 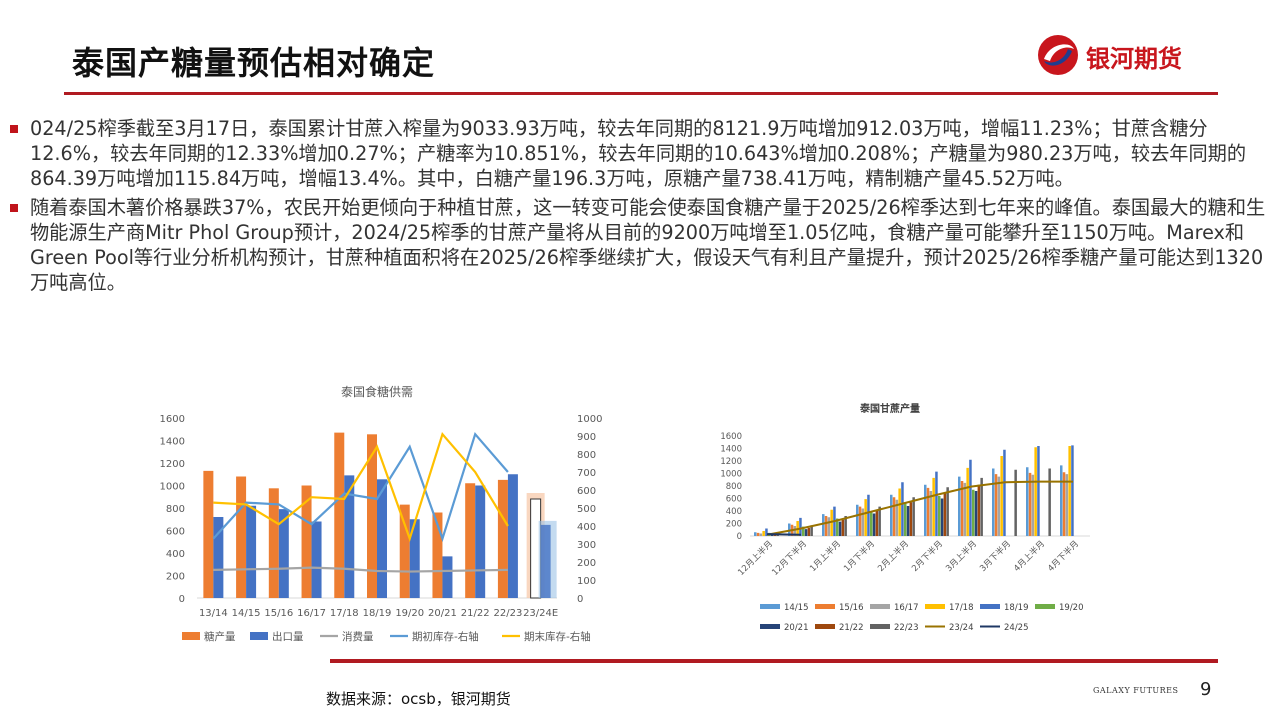 What do you see at coordinates (586, 437) in the screenshot?
I see `y2-tick-label: 900` at bounding box center [586, 437].